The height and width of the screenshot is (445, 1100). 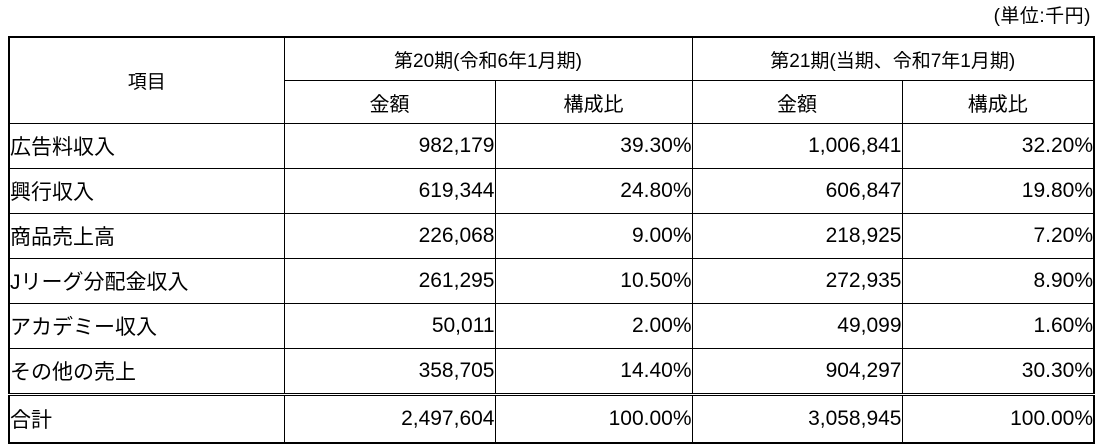 I want to click on row-item-label: 商品売上高, so click(x=146, y=236).